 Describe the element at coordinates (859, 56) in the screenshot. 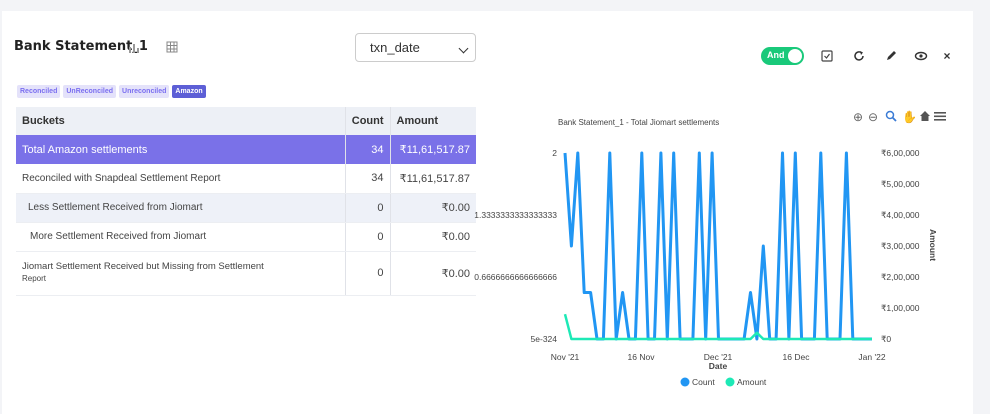

I see `refresh-icon` at that location.